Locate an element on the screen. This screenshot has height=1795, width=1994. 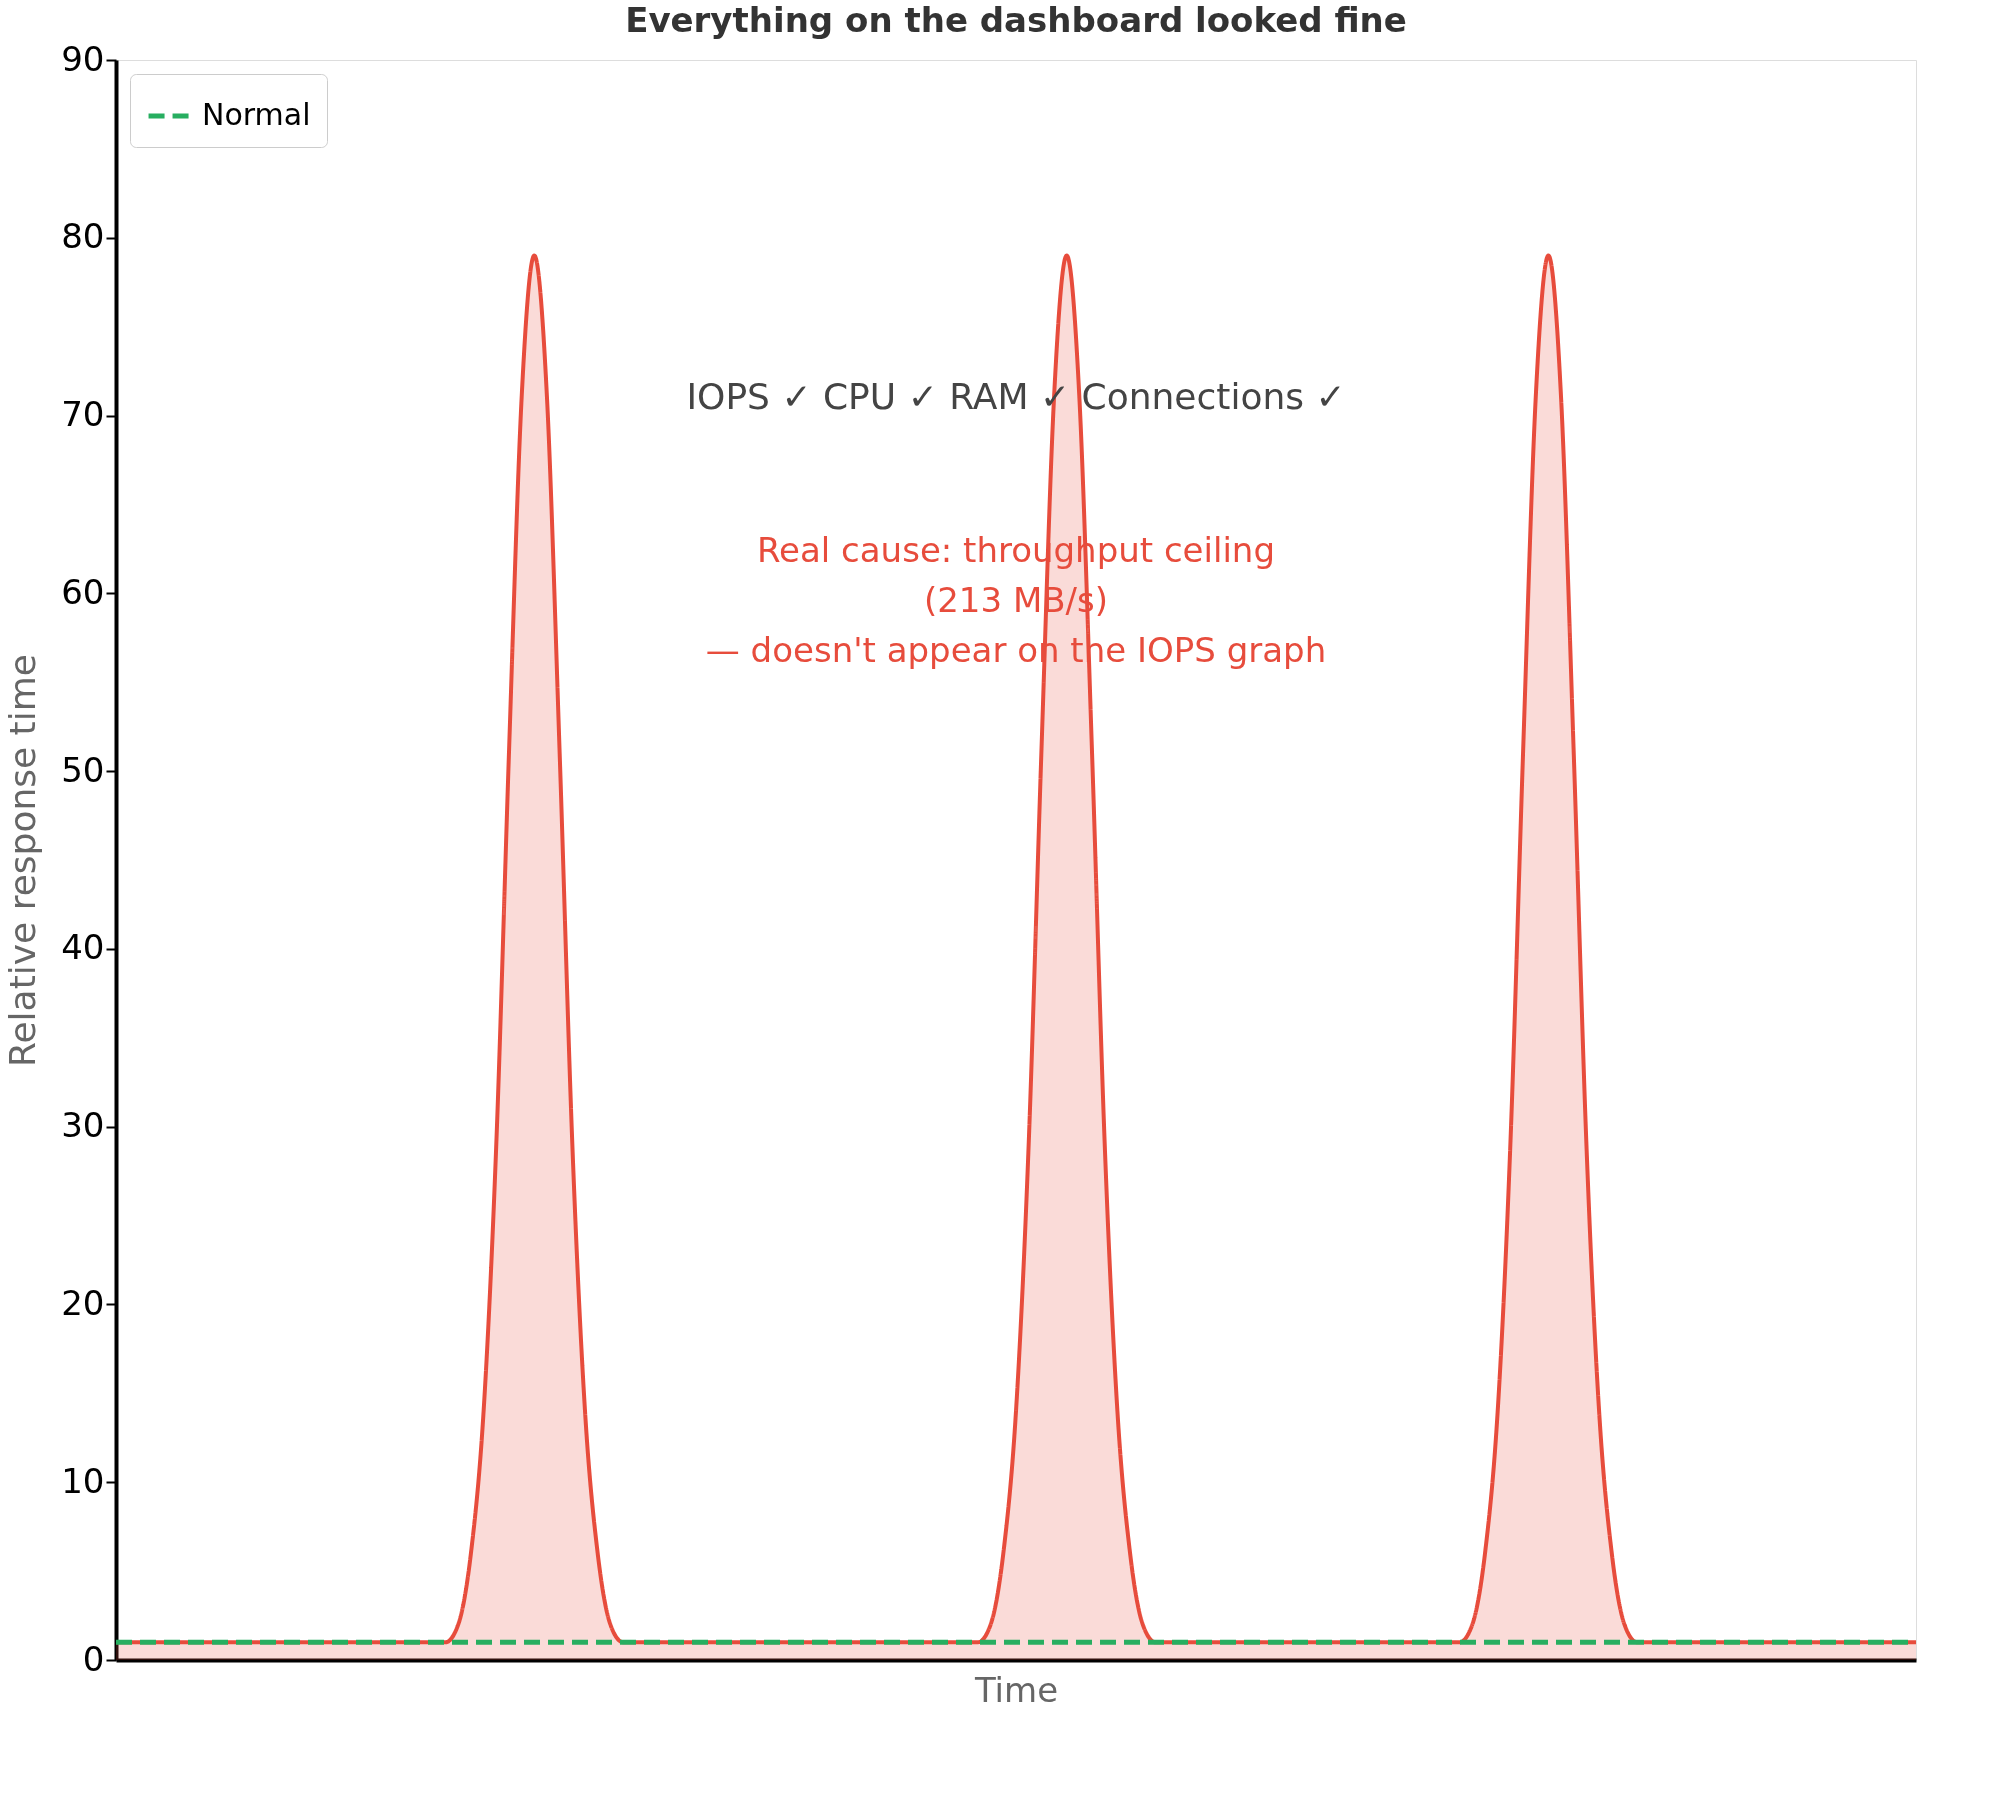
x-axis-title: Time is located at coordinates (1016, 1689).